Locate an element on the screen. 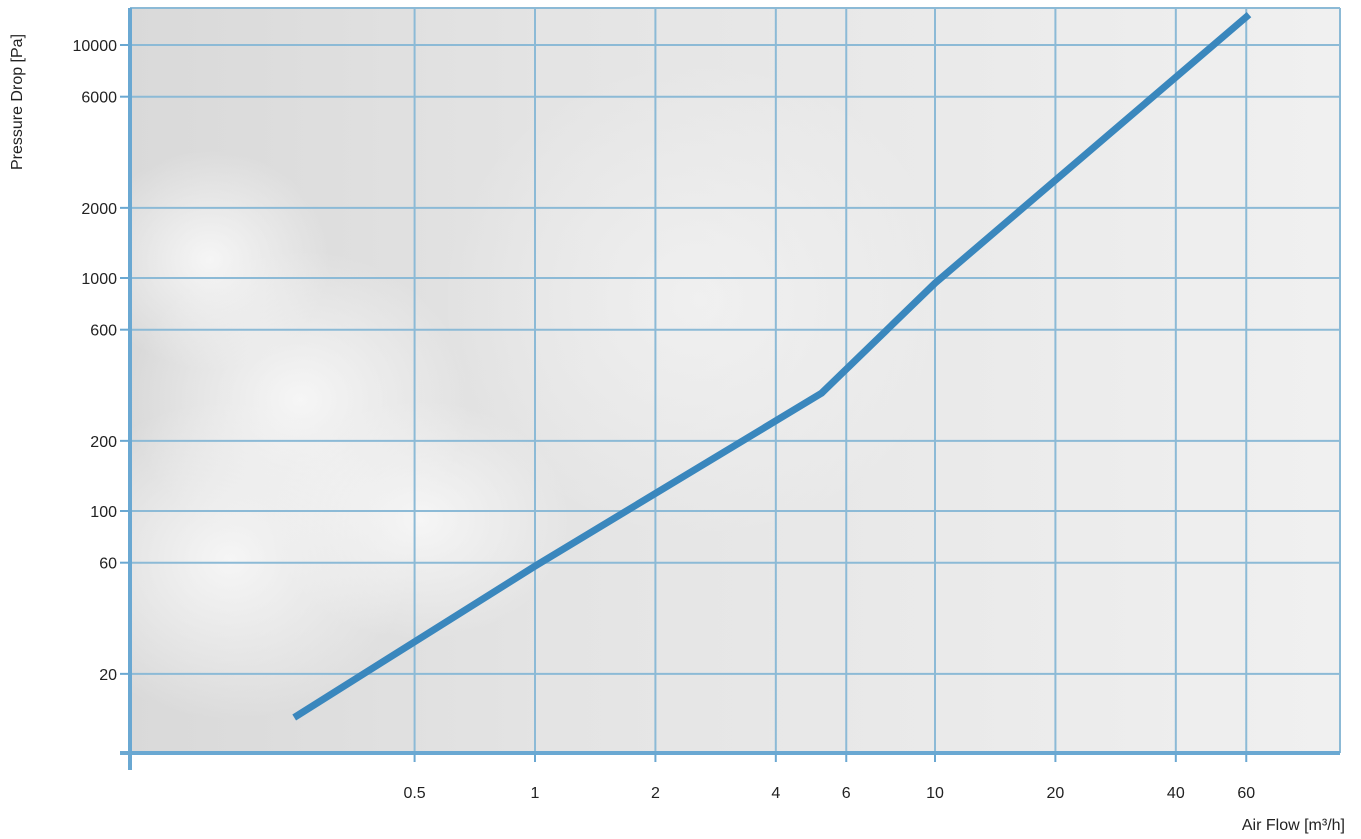 This screenshot has width=1361, height=839. y-tick-label: 100 is located at coordinates (103, 512).